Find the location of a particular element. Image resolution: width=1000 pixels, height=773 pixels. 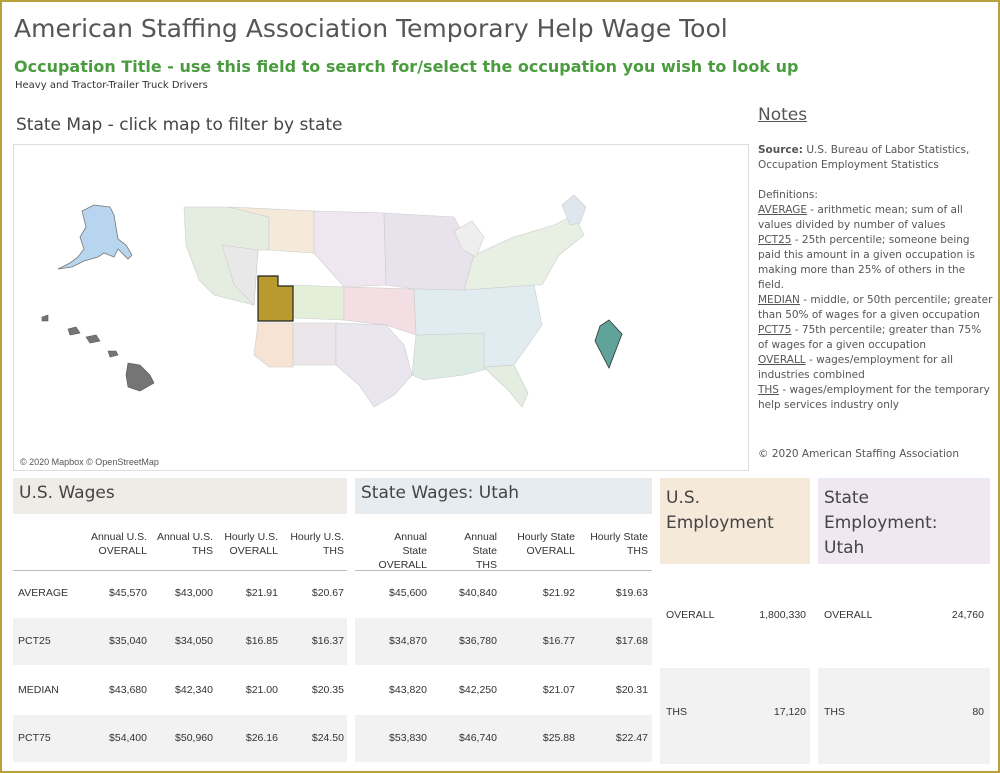

table-cell: $35,040 is located at coordinates (128, 641).